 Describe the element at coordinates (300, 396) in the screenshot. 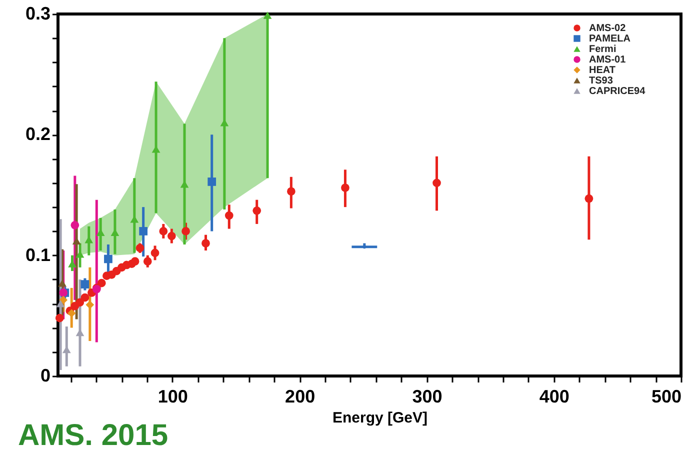

I see `x-tick-label: 200` at that location.